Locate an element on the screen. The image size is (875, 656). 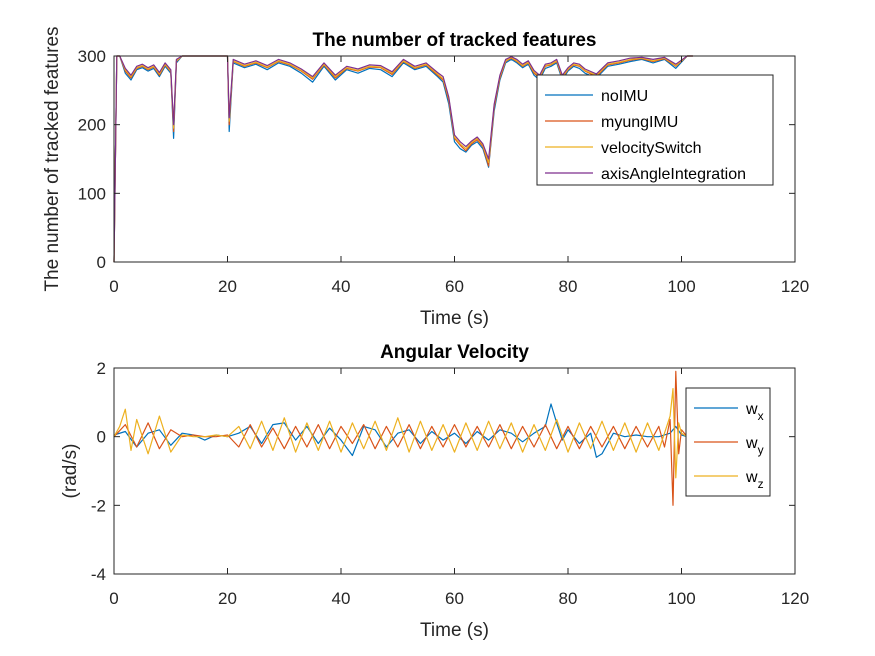
legend-entry-name: myungIMU is located at coordinates (639, 122).